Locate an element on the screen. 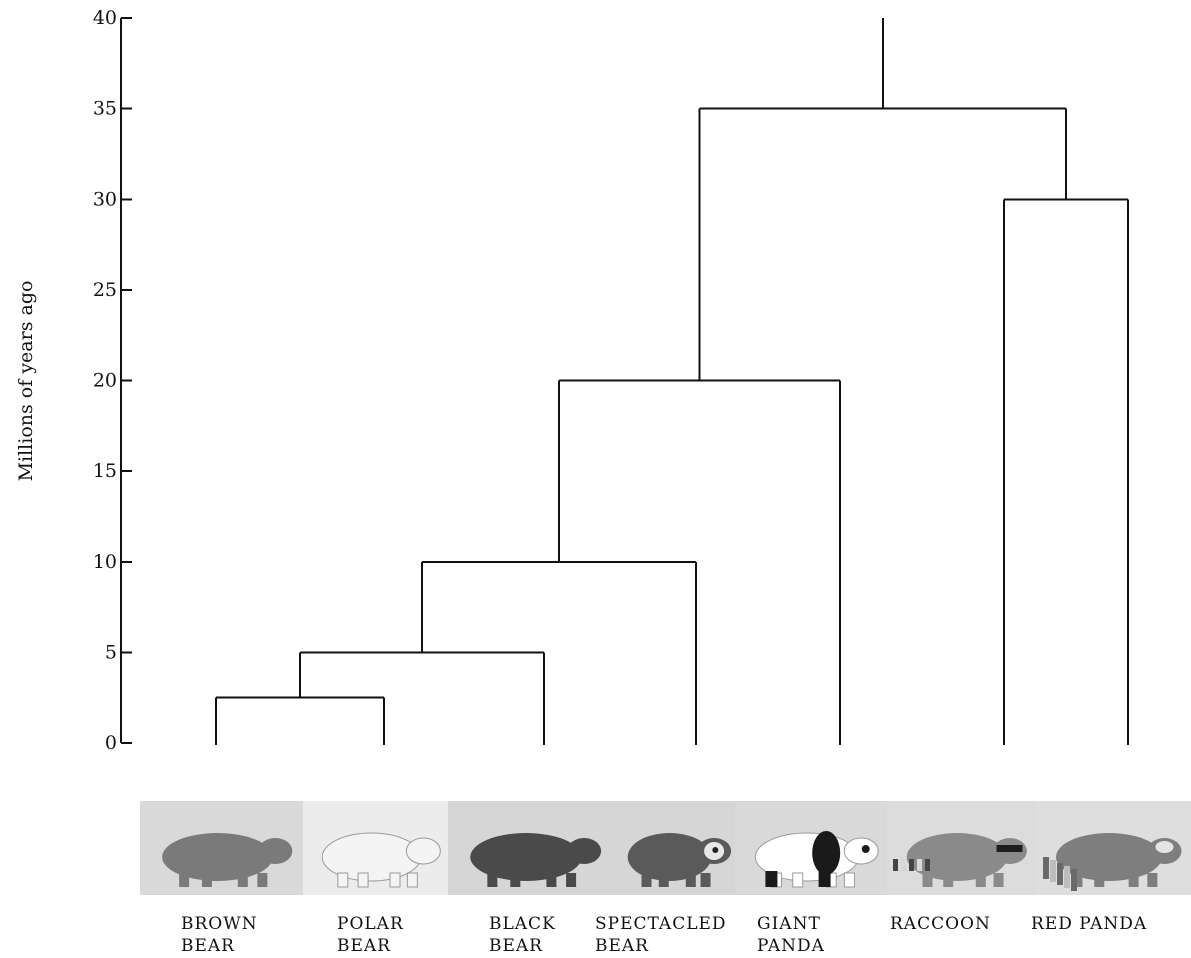 This screenshot has height=958, width=1191. spectacled-bear-icon is located at coordinates (673, 848).